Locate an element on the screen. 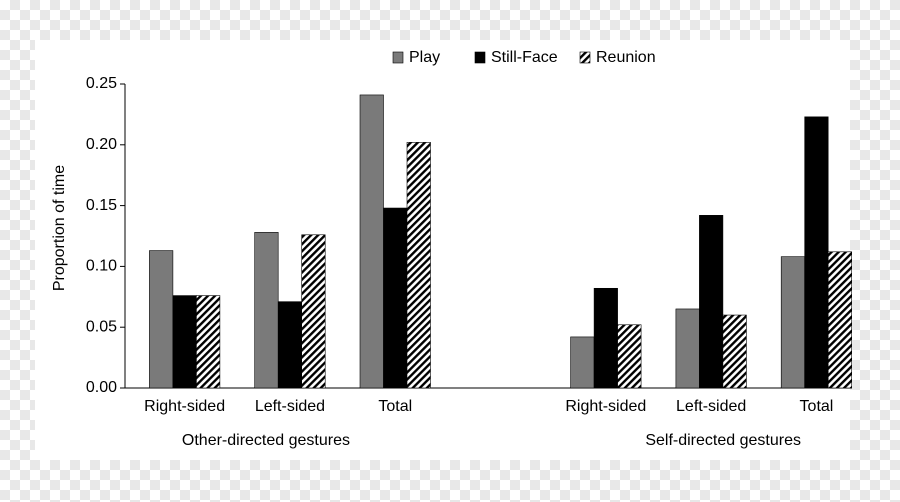  y-axis-label: Proportion of time is located at coordinates (59, 228).